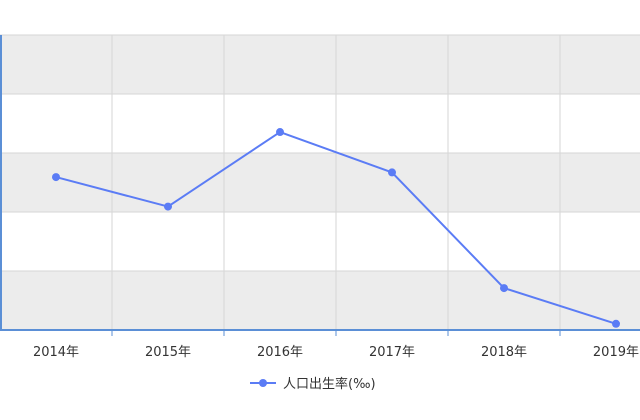  I want to click on x-tick-label: 2017年, so click(392, 352).